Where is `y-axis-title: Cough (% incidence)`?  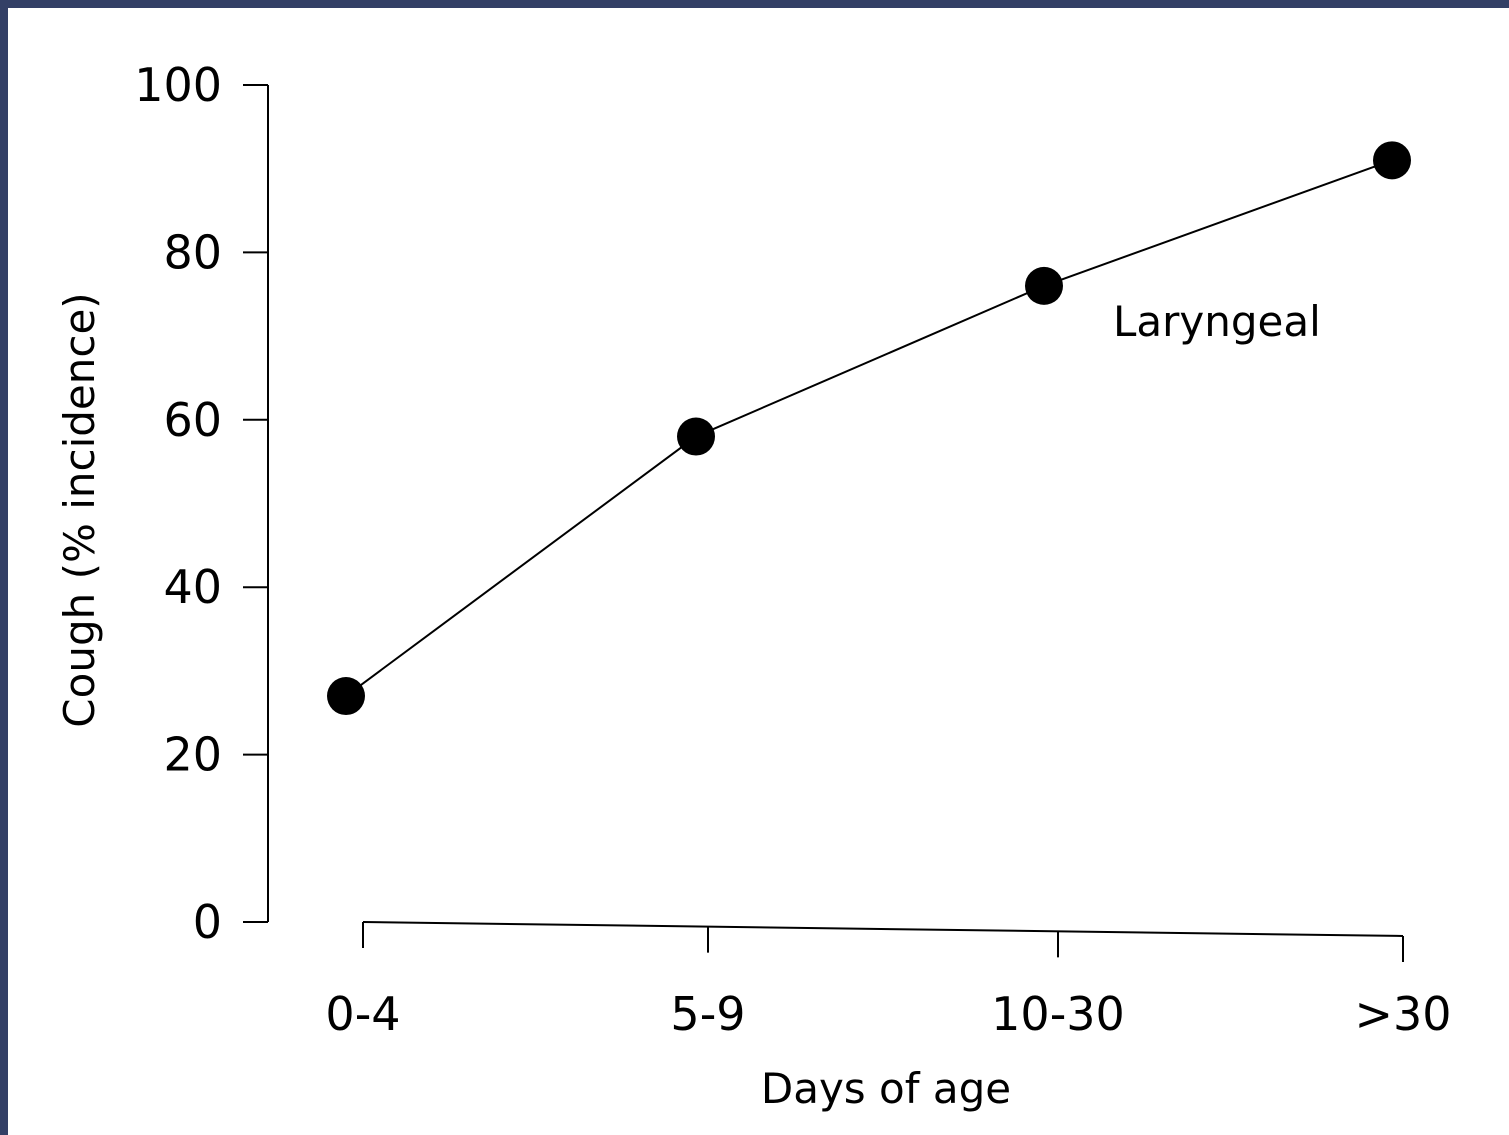
y-axis-title: Cough (% incidence) is located at coordinates (79, 509).